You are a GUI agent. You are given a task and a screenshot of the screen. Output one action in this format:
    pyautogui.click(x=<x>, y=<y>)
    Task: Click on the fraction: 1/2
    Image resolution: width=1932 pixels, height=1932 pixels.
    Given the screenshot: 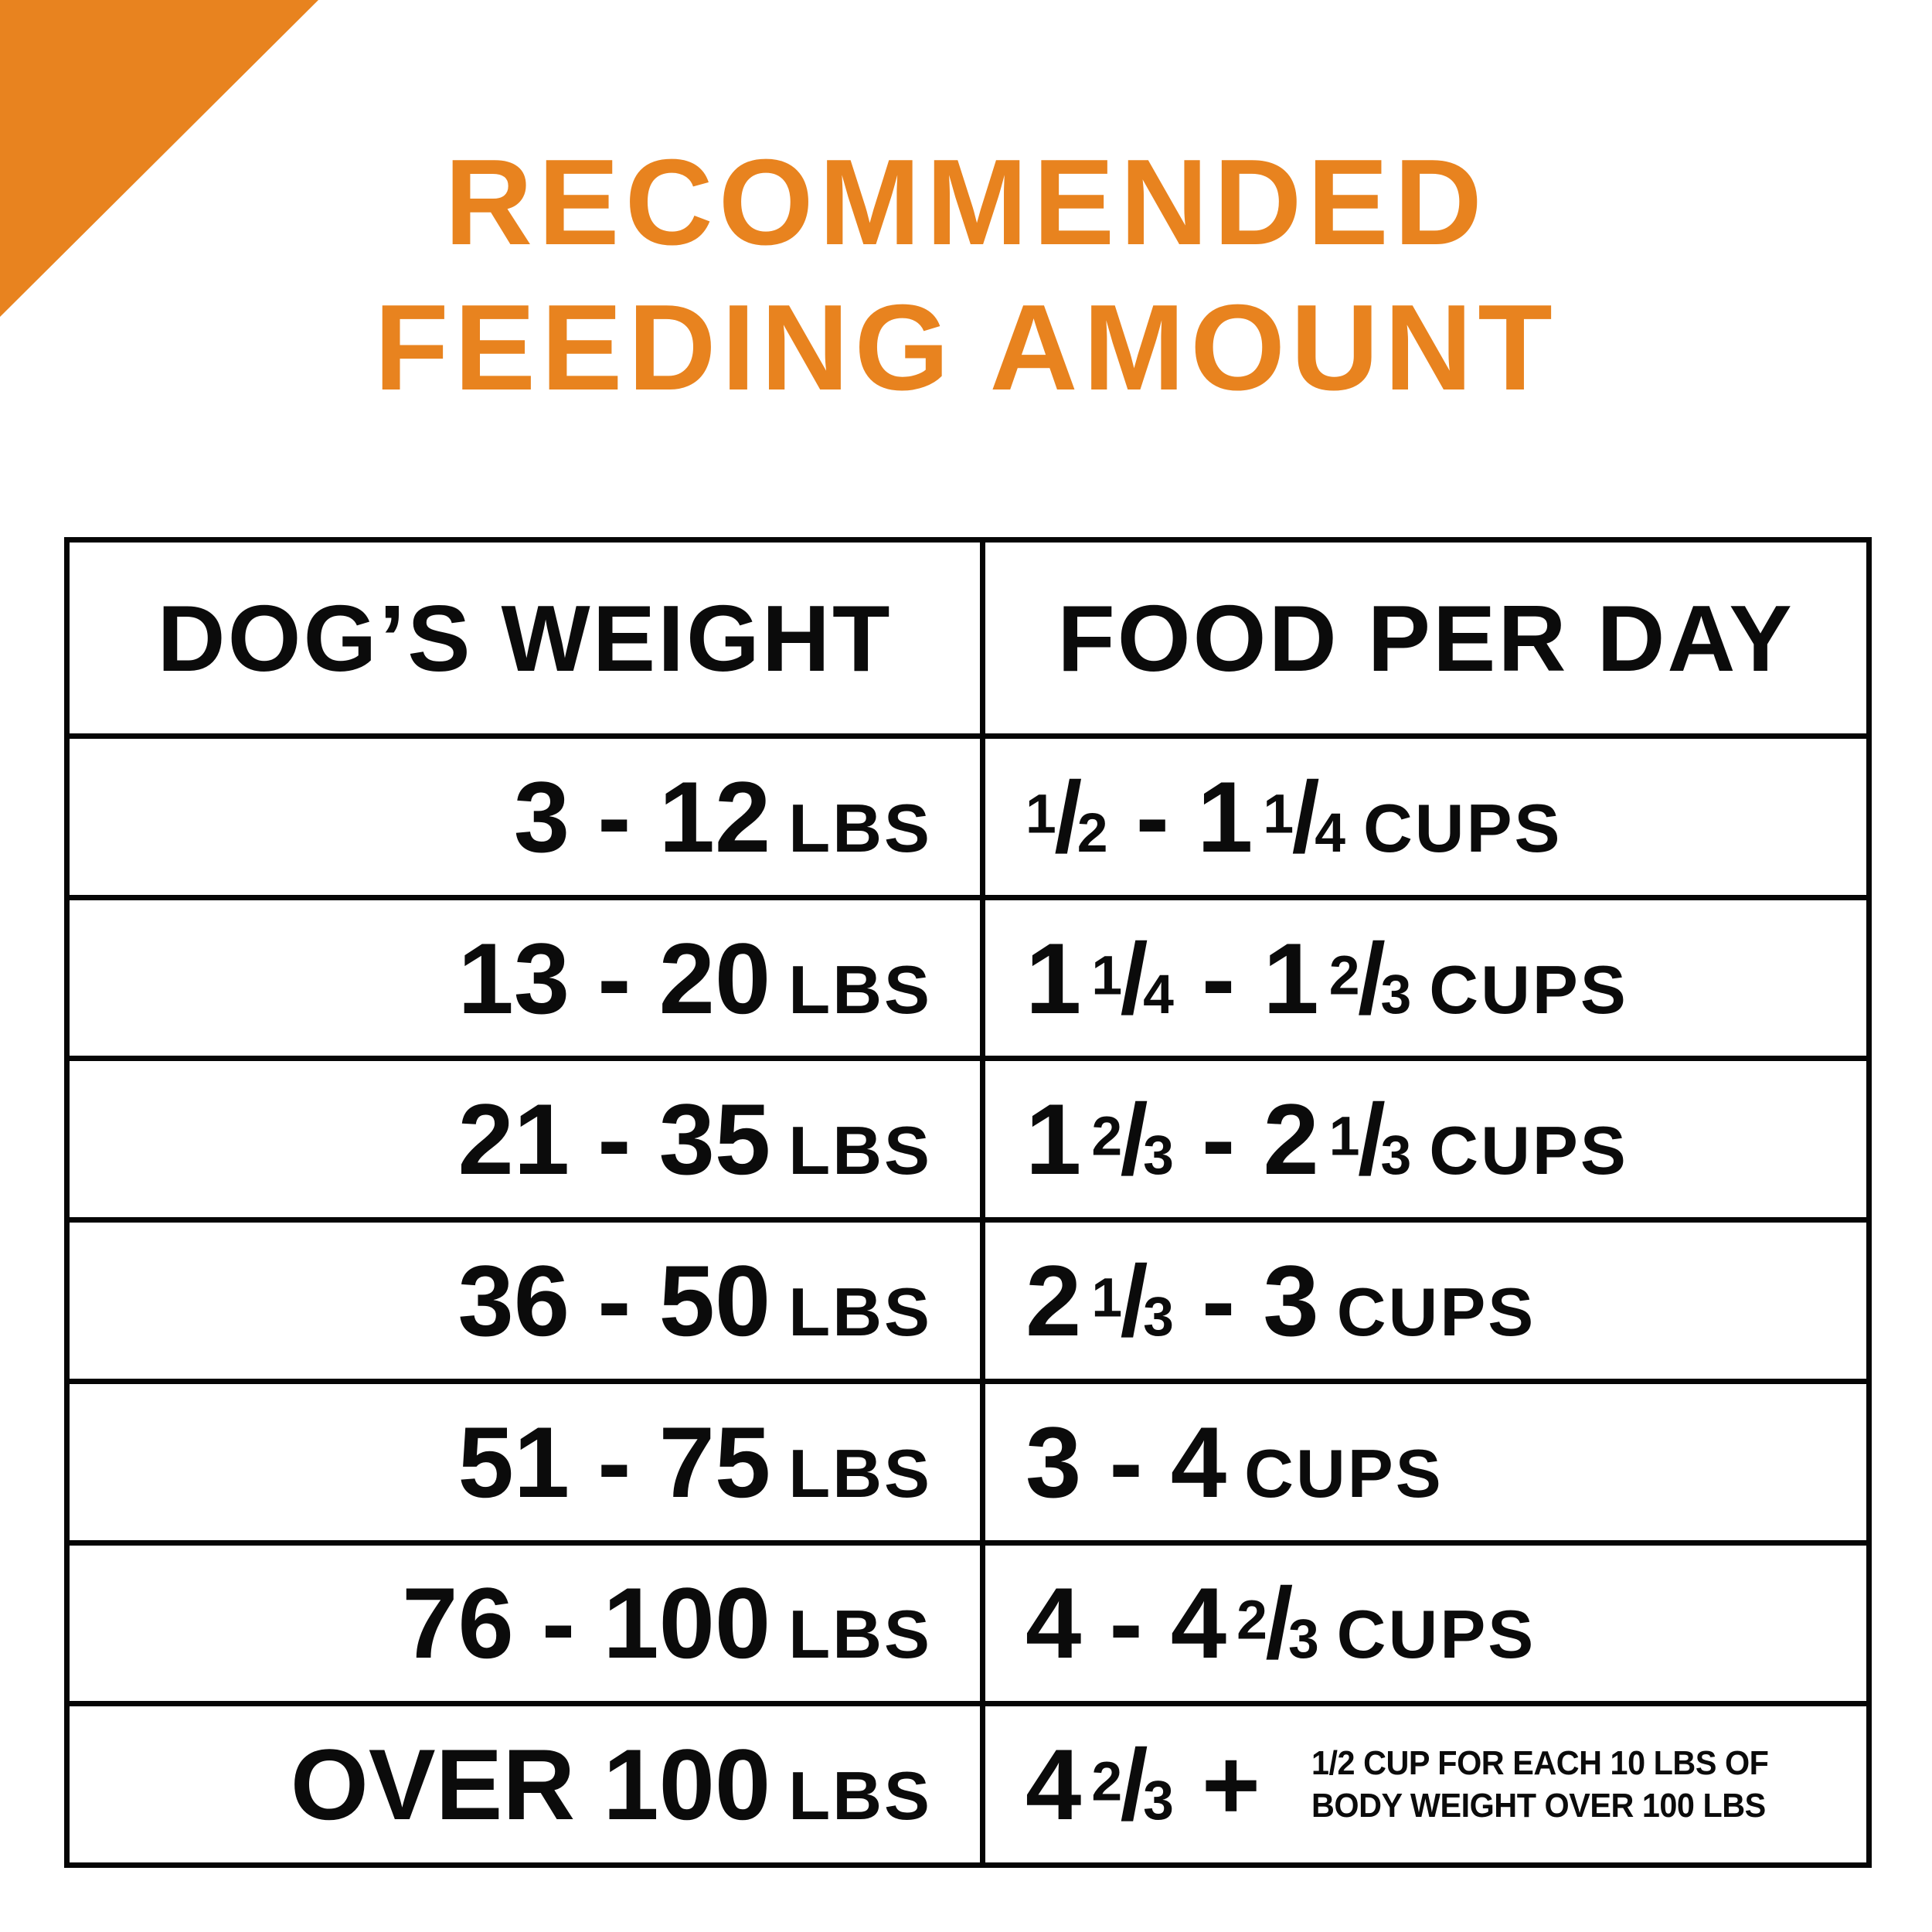 What is the action you would take?
    pyautogui.click(x=1067, y=816)
    